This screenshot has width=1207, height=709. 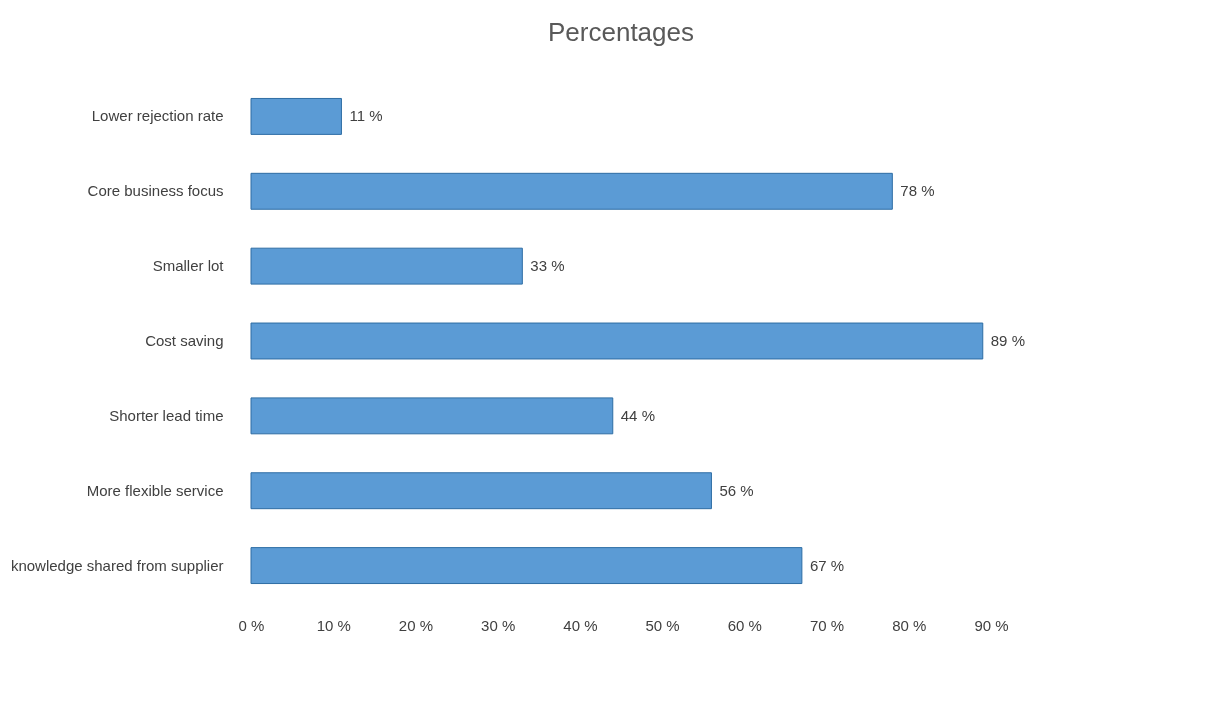 What do you see at coordinates (117, 565) in the screenshot?
I see `y-tick-label: knowledge shared from supplier` at bounding box center [117, 565].